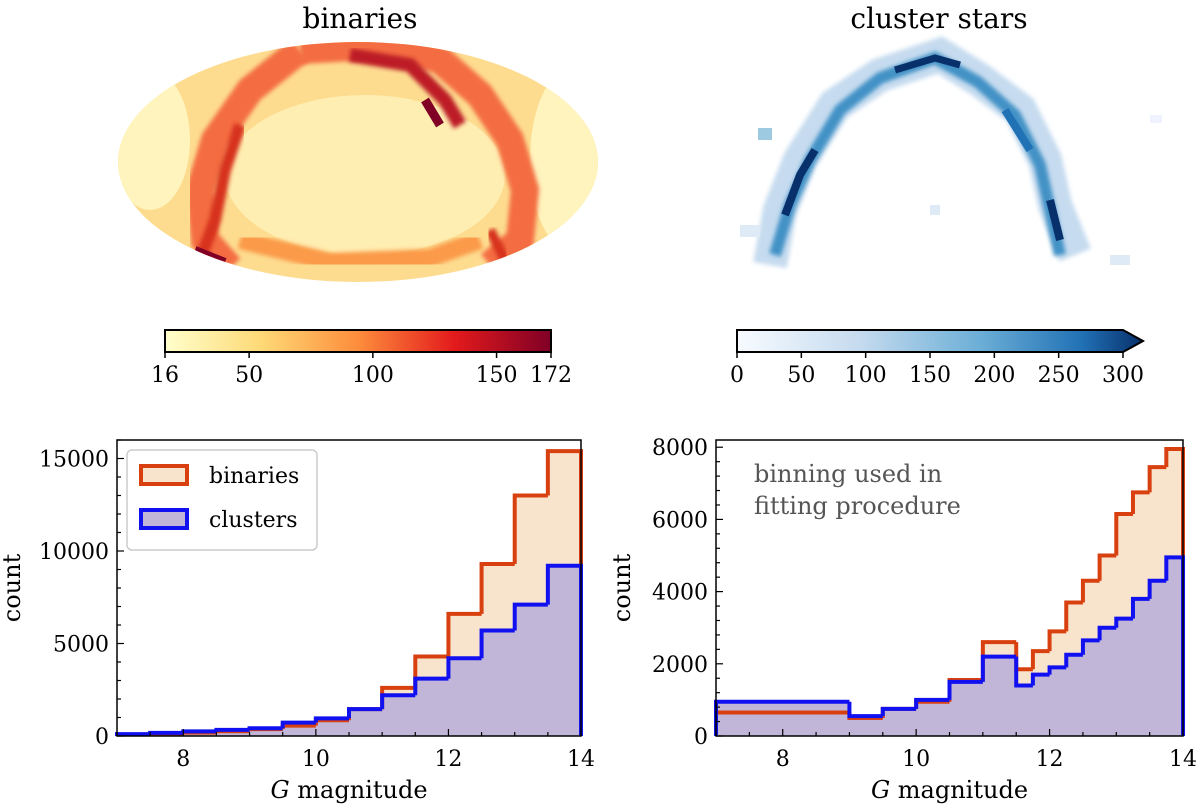 The width and height of the screenshot is (1200, 811). I want to click on clusters-colorbar-tick-label: 50, so click(801, 375).